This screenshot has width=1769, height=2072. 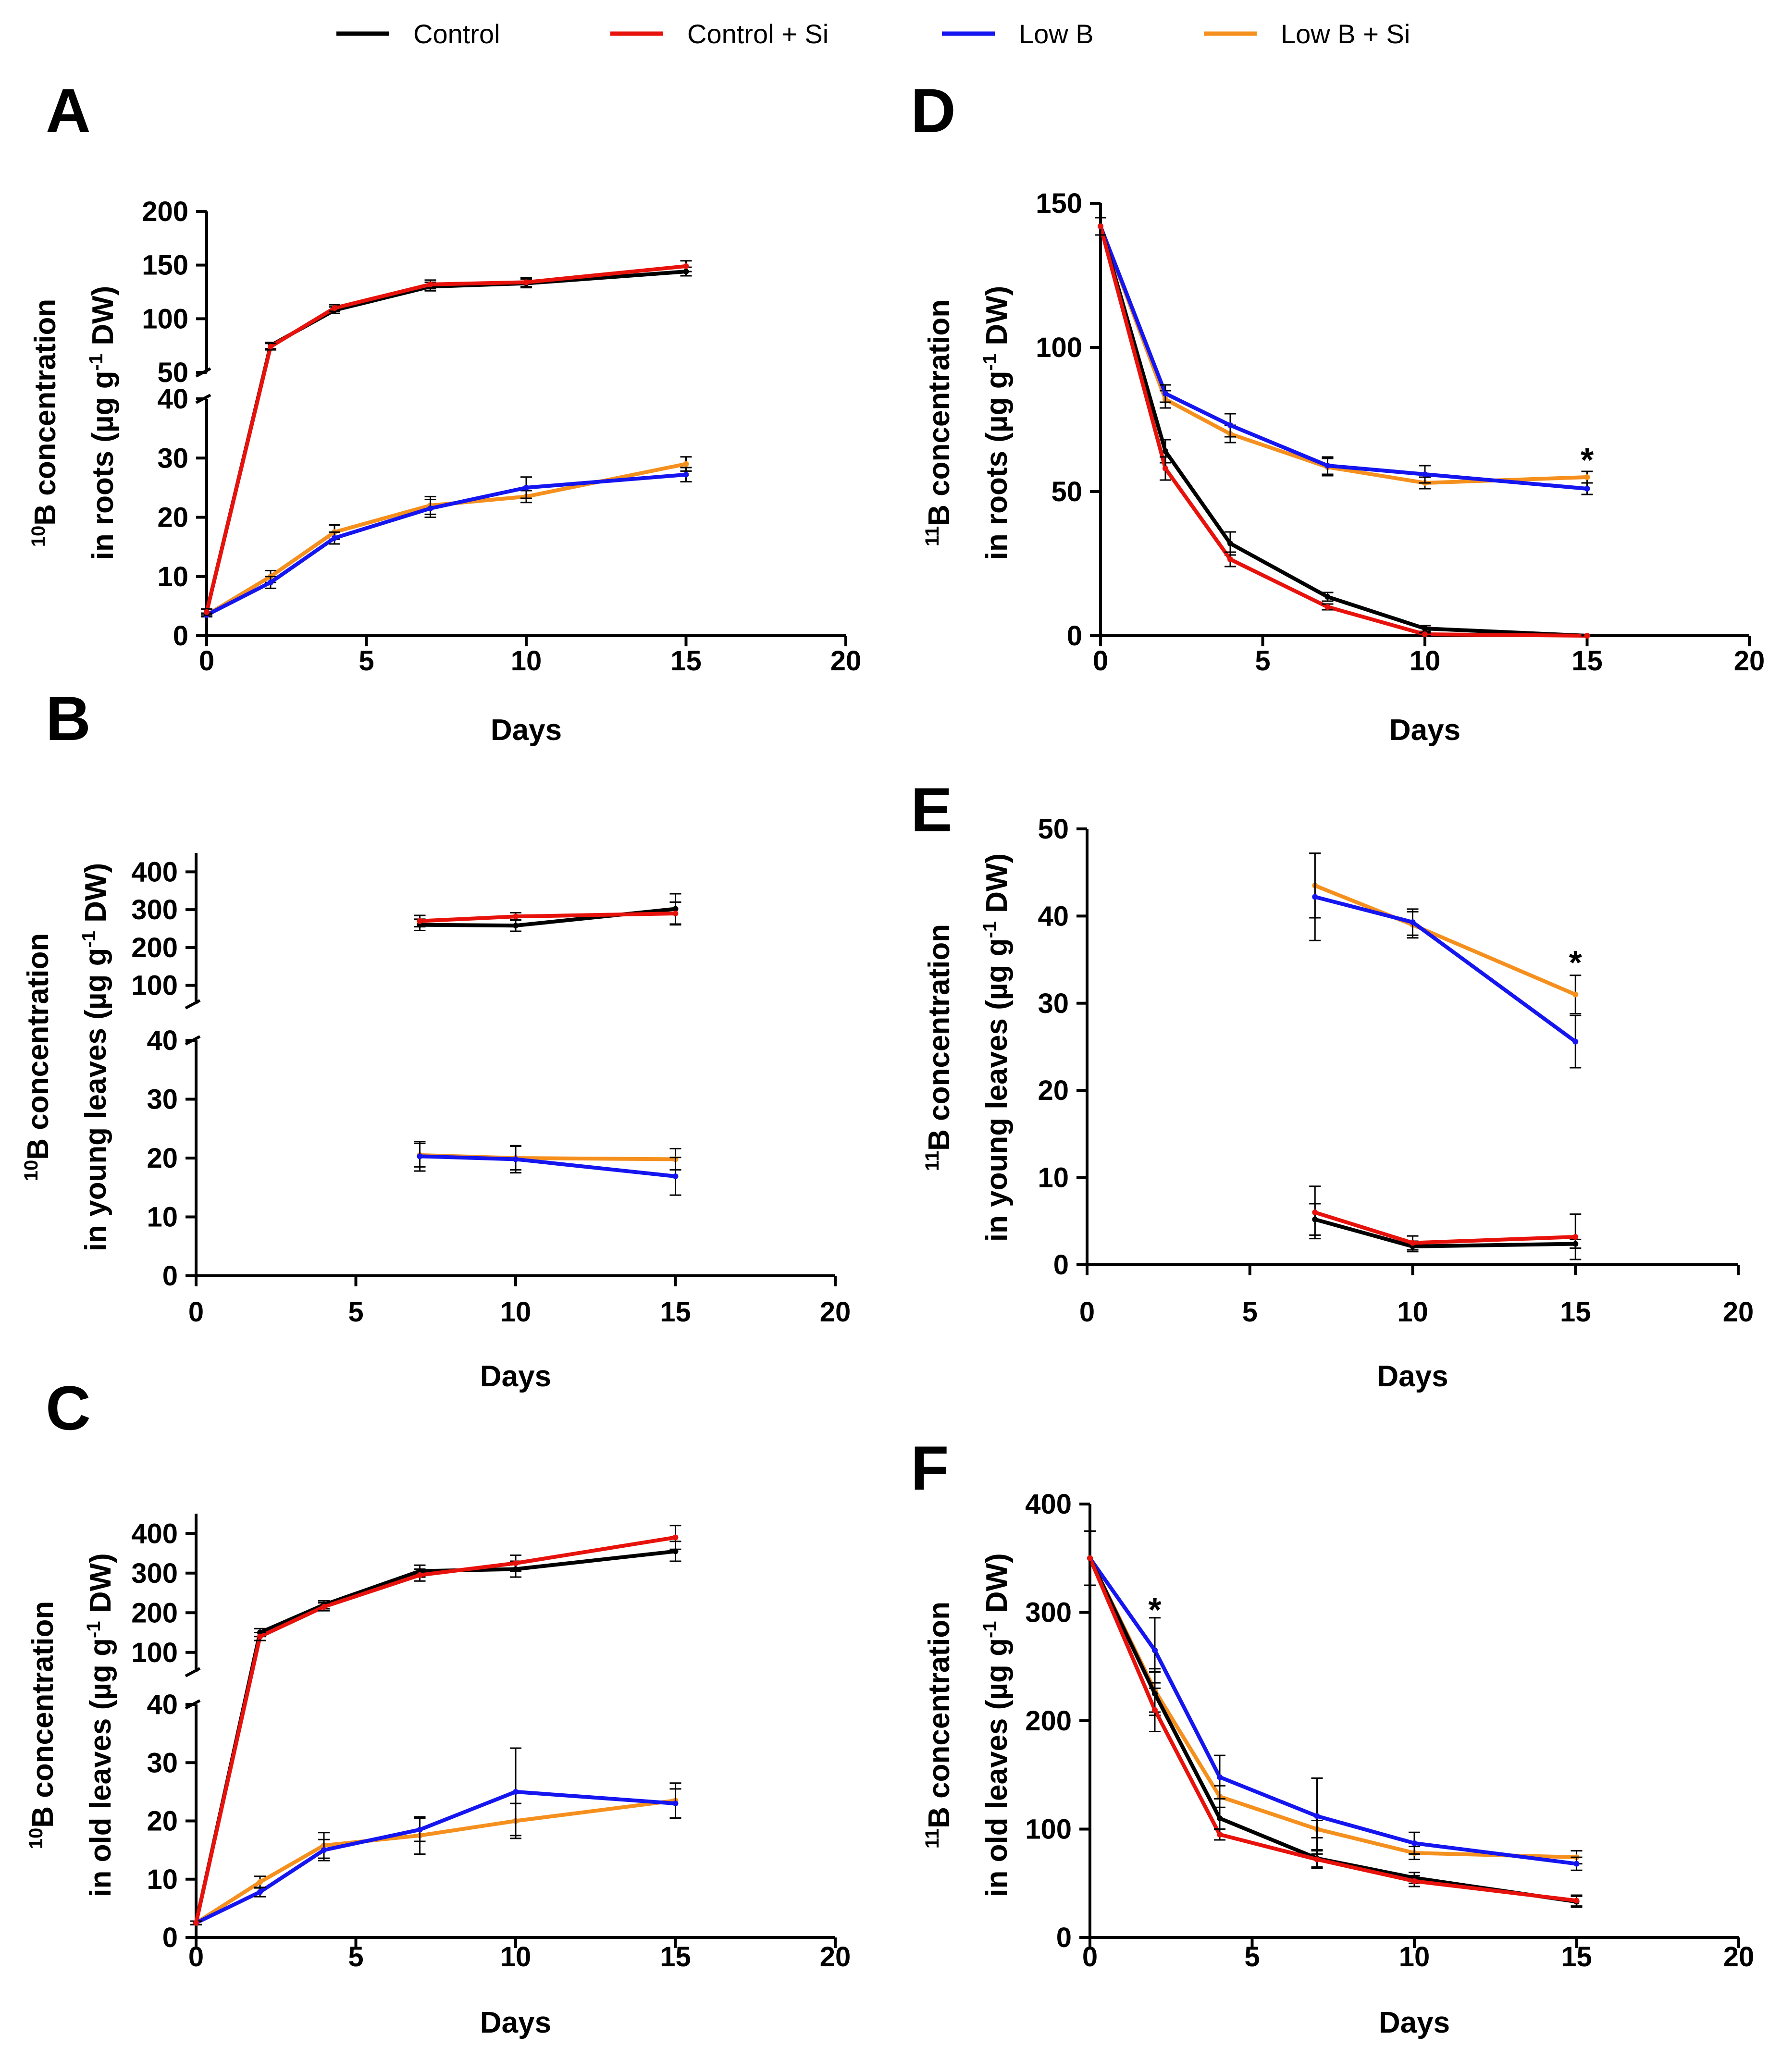 What do you see at coordinates (32, 1171) in the screenshot?
I see `y-title-superscript-B: 10` at bounding box center [32, 1171].